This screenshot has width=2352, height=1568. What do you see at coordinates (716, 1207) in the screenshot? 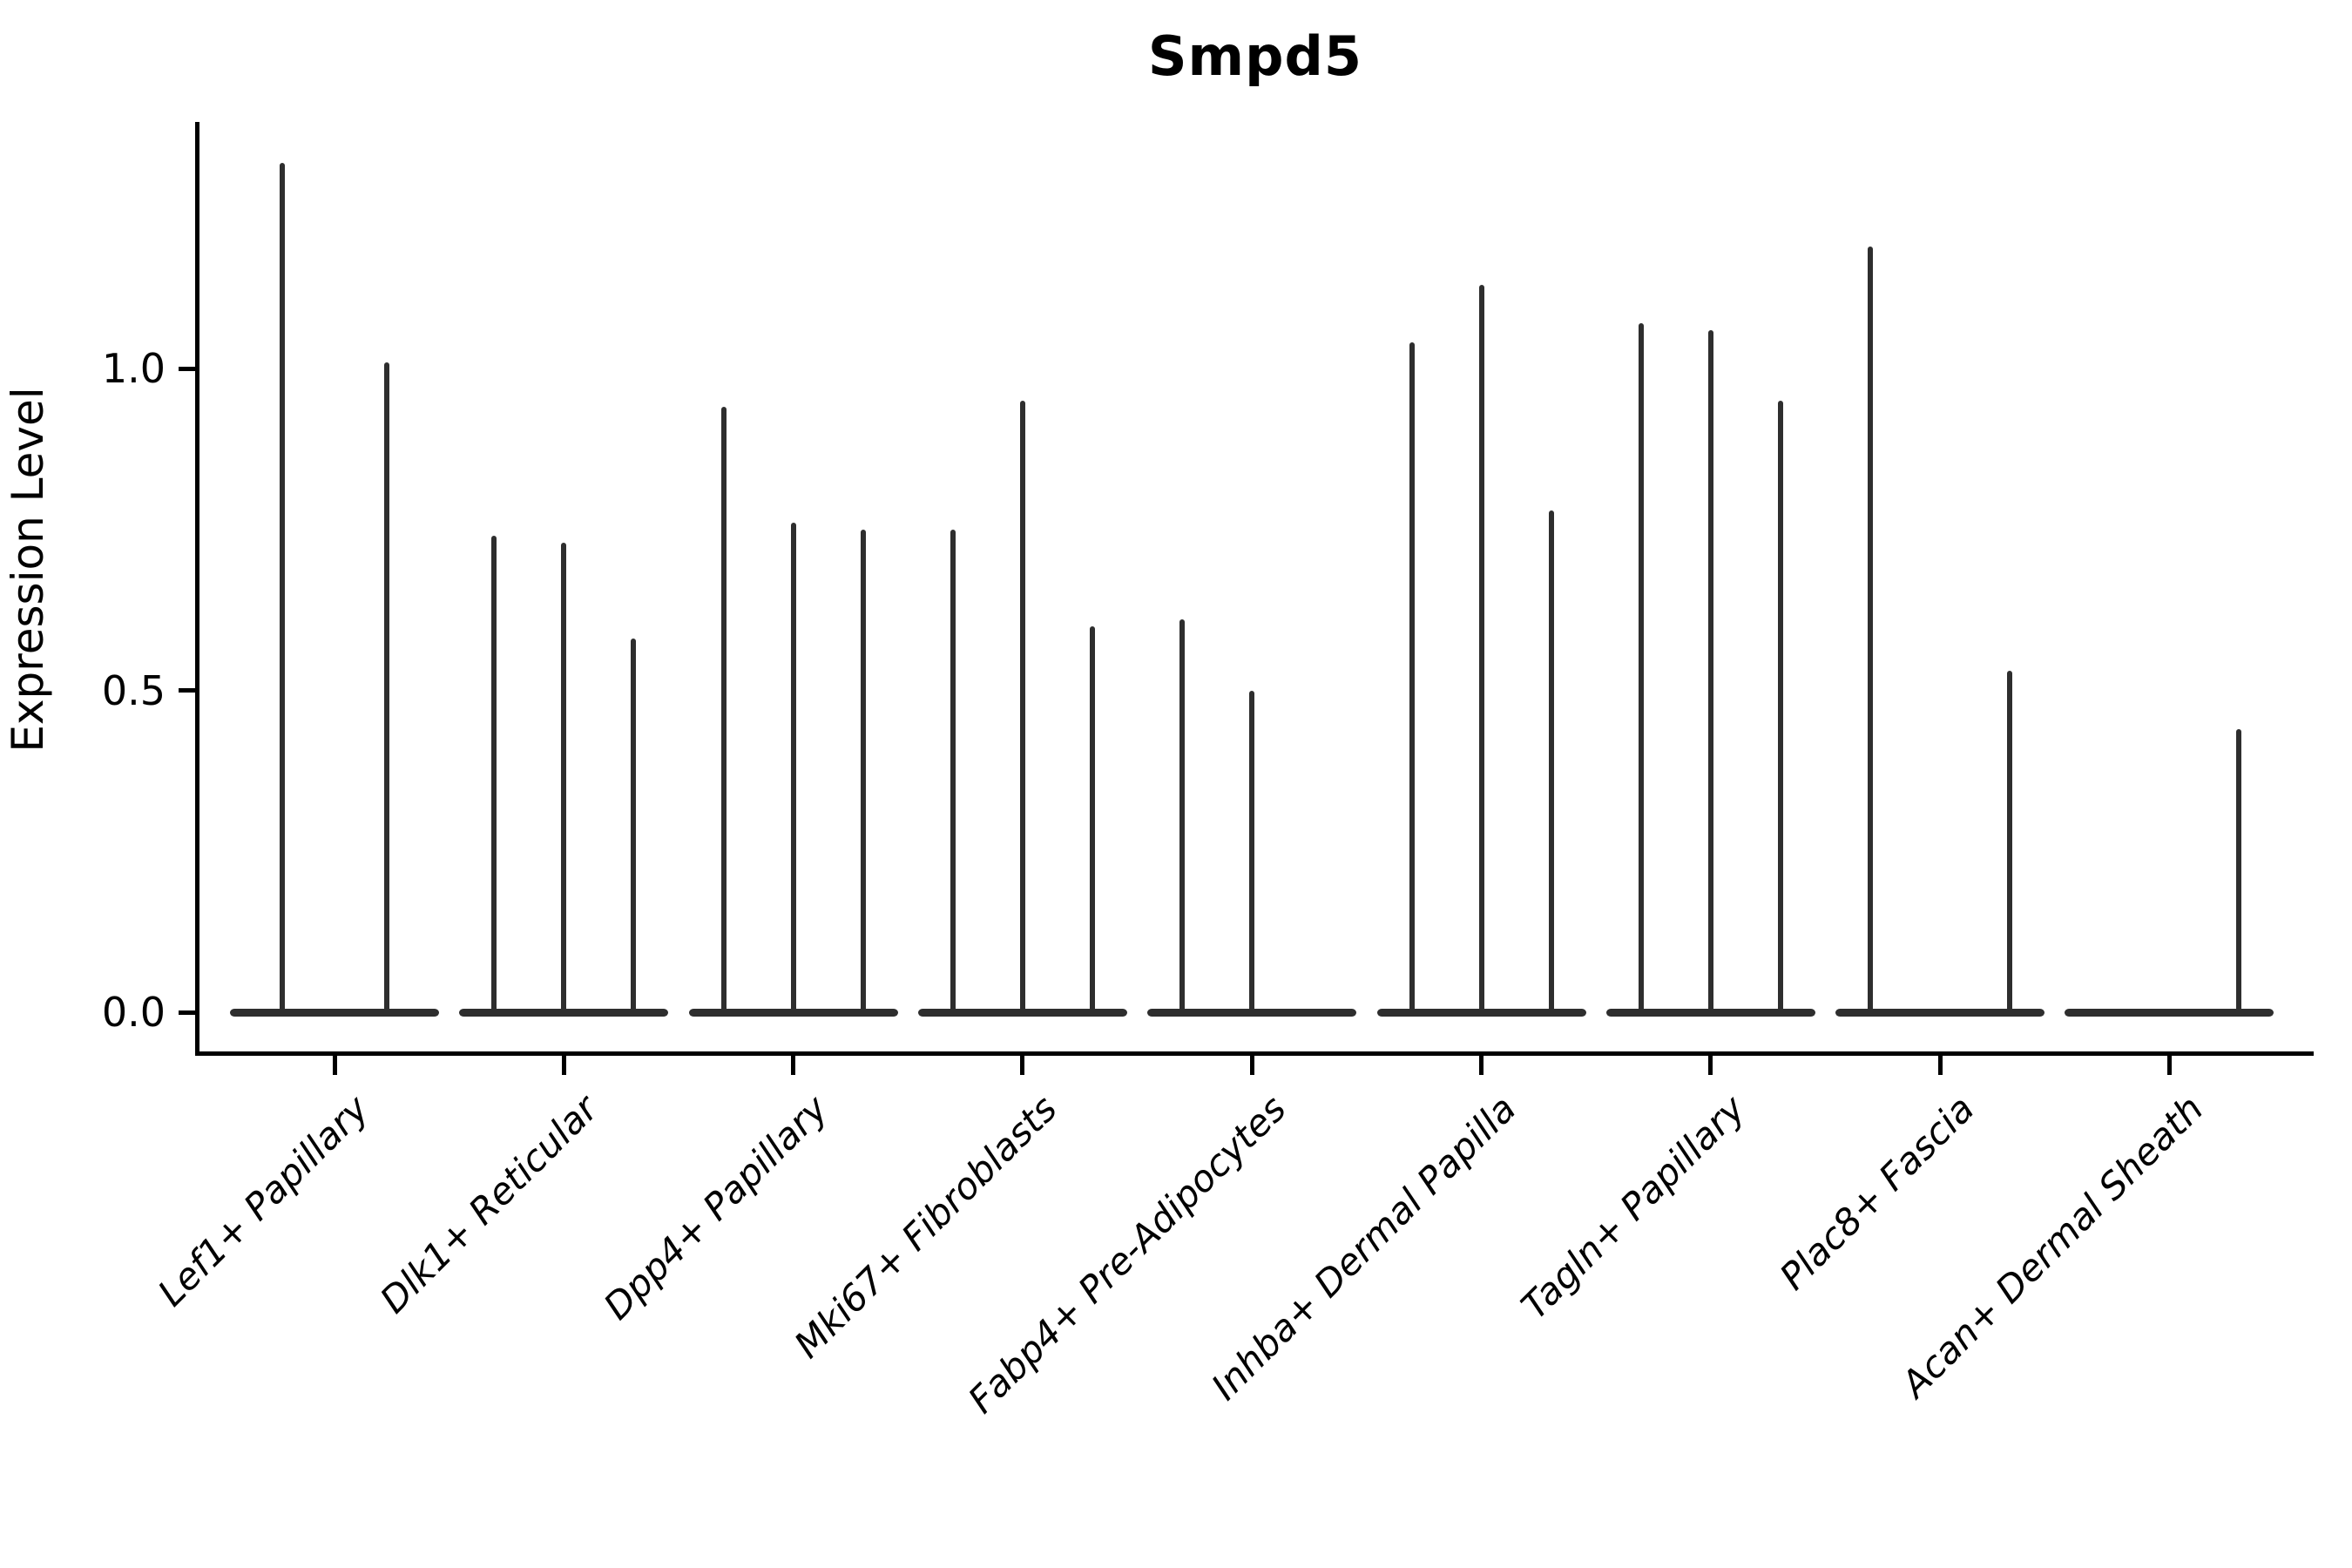
I see `x-tick-label-dpp4-papillary: Dpp4+ Papillary` at bounding box center [716, 1207].